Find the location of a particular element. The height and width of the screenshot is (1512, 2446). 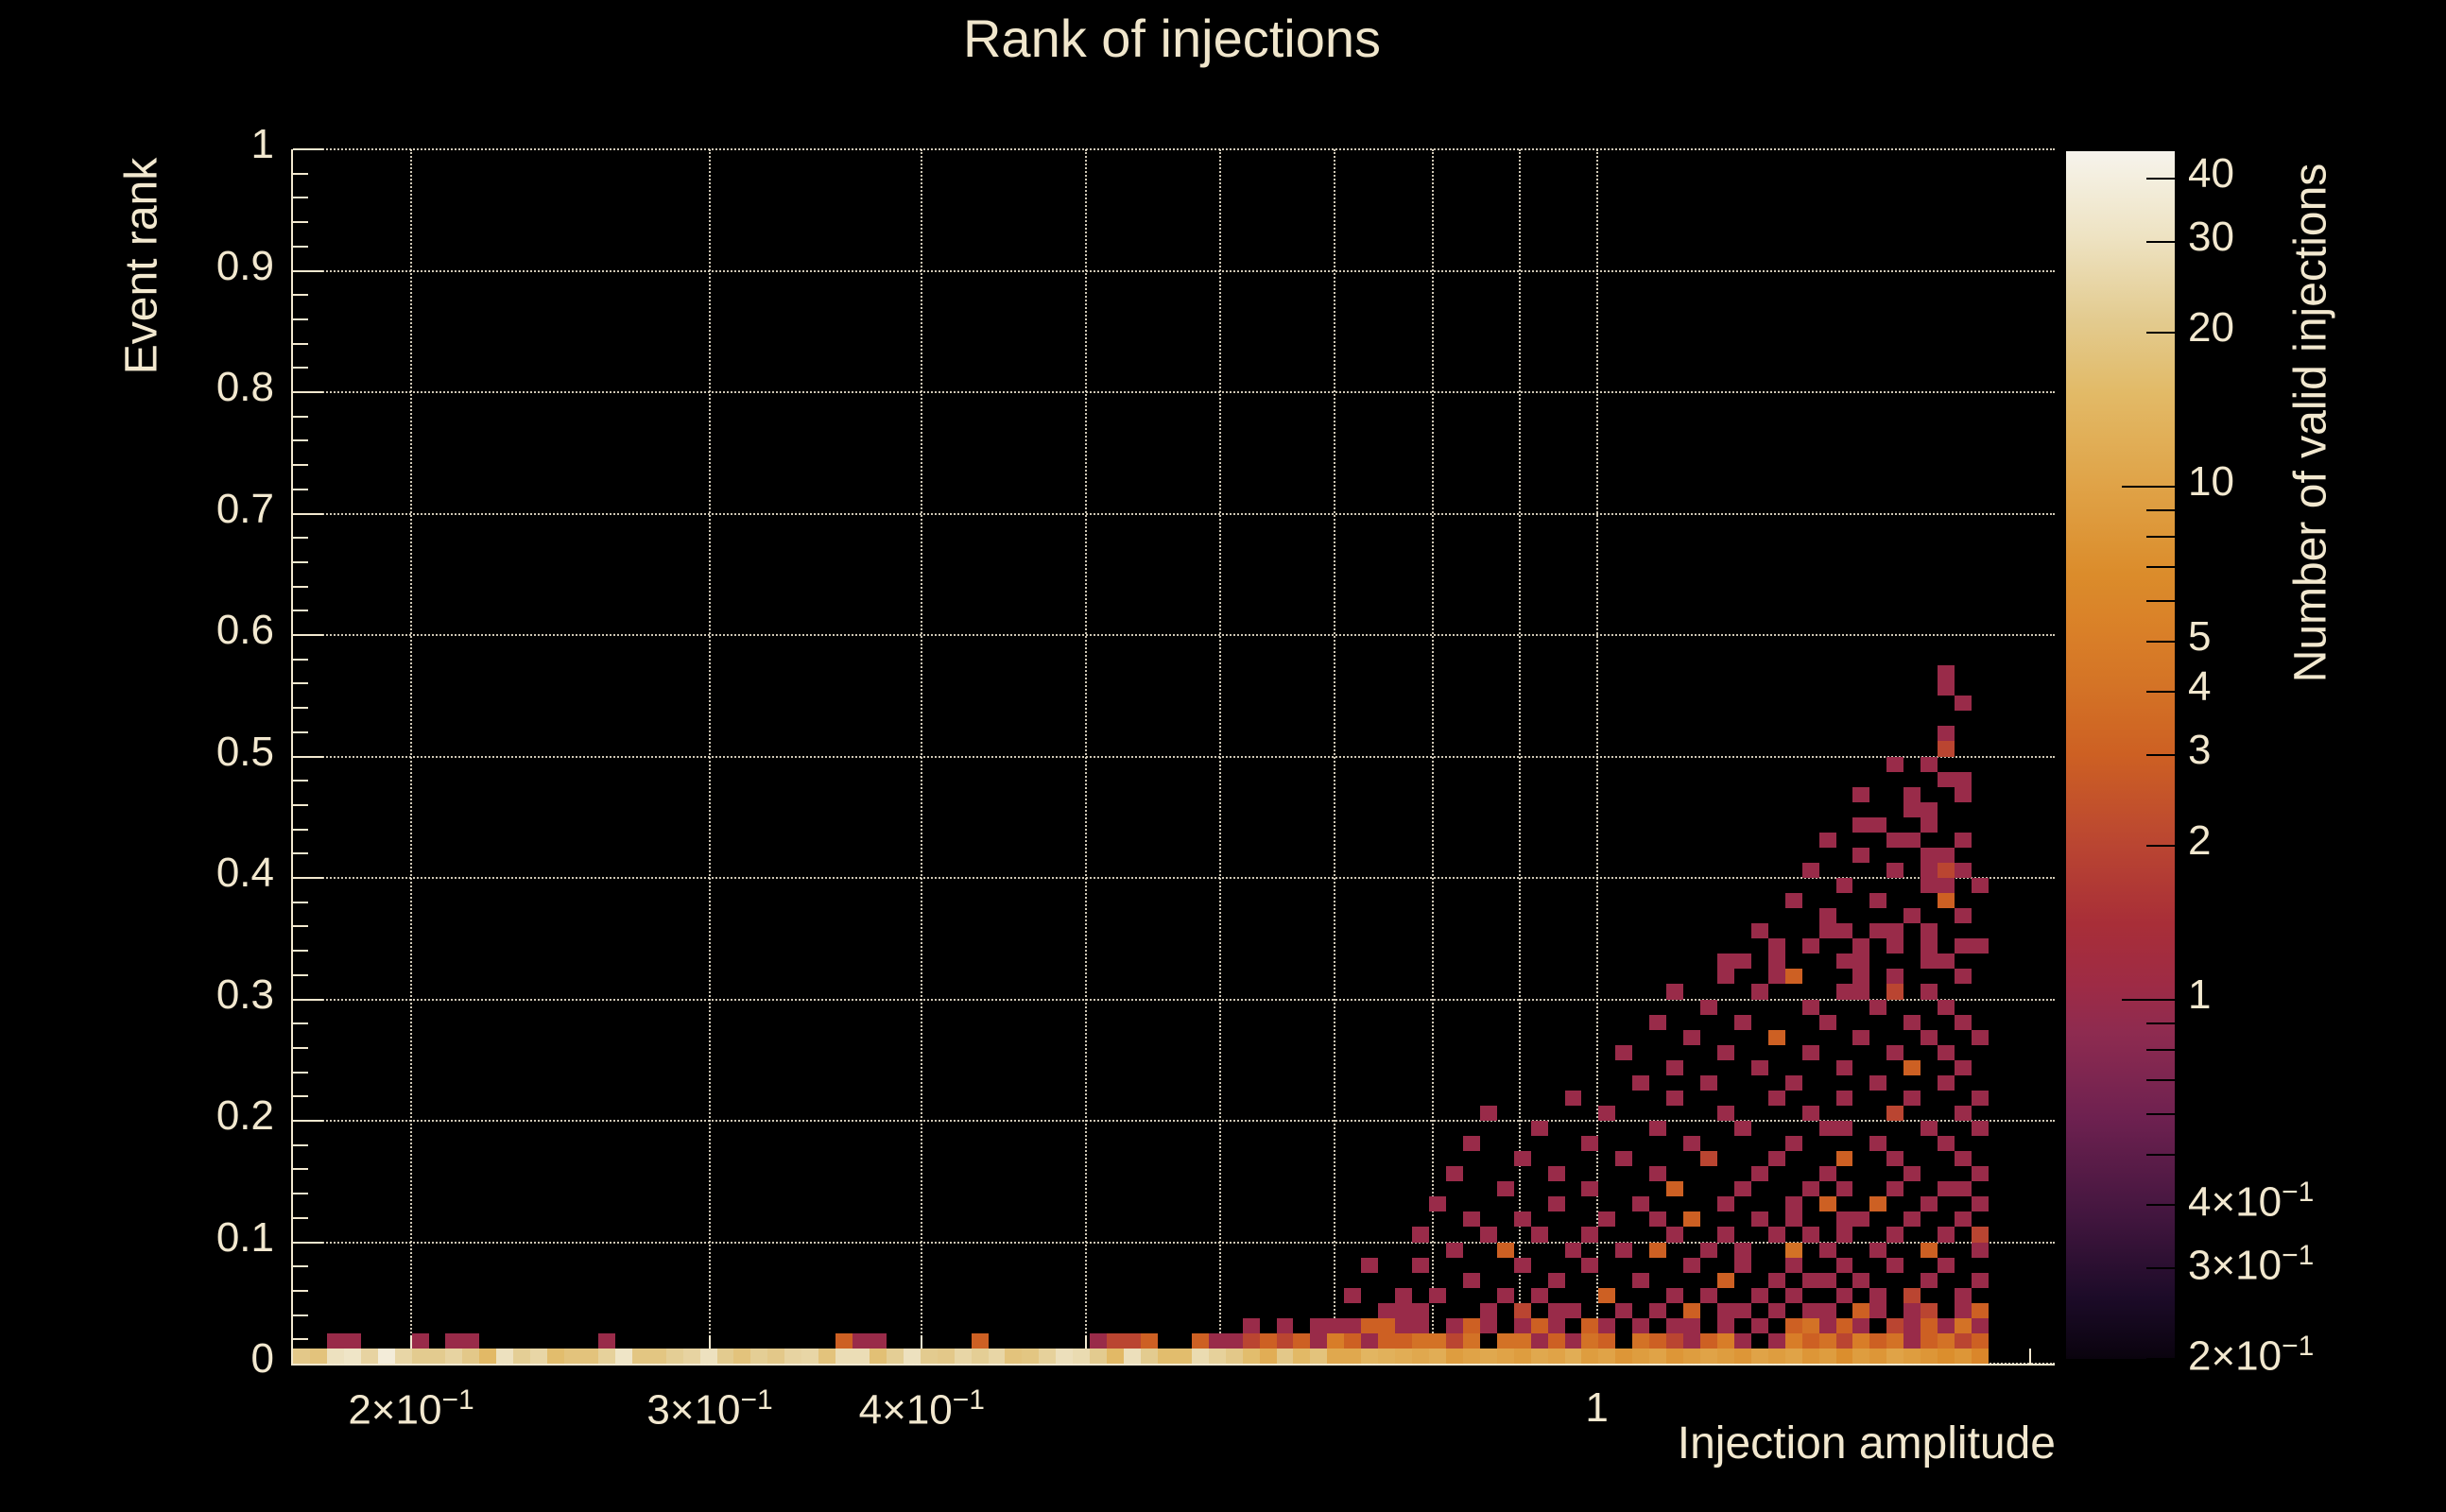

y-tick-label: 0.3 is located at coordinates (245, 994).